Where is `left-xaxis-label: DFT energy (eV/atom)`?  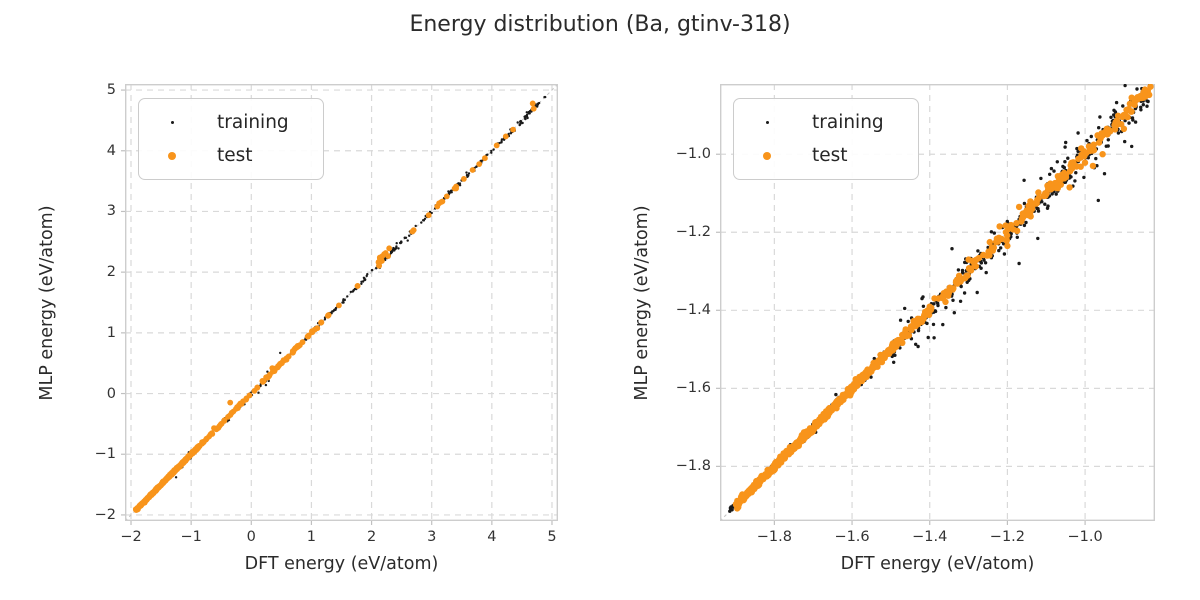 left-xaxis-label: DFT energy (eV/atom) is located at coordinates (341, 564).